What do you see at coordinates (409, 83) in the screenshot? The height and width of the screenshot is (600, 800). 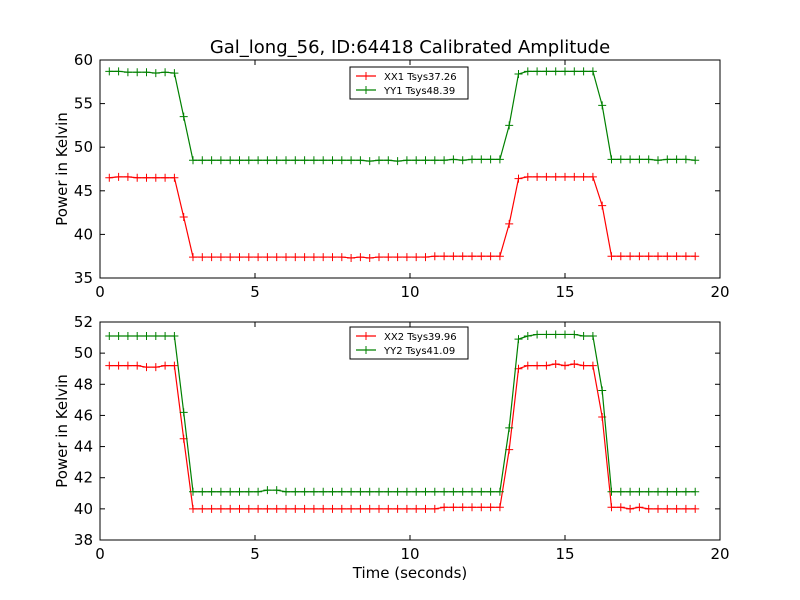 I see `top-legend-box` at bounding box center [409, 83].